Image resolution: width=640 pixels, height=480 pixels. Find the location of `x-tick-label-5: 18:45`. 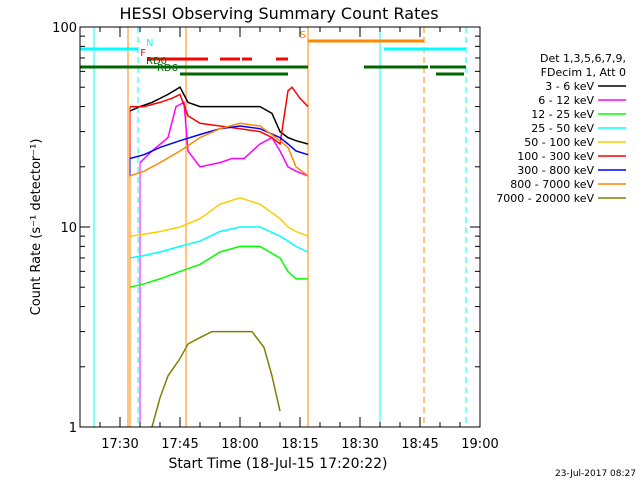

x-tick-label-5: 18:45 is located at coordinates (419, 444).